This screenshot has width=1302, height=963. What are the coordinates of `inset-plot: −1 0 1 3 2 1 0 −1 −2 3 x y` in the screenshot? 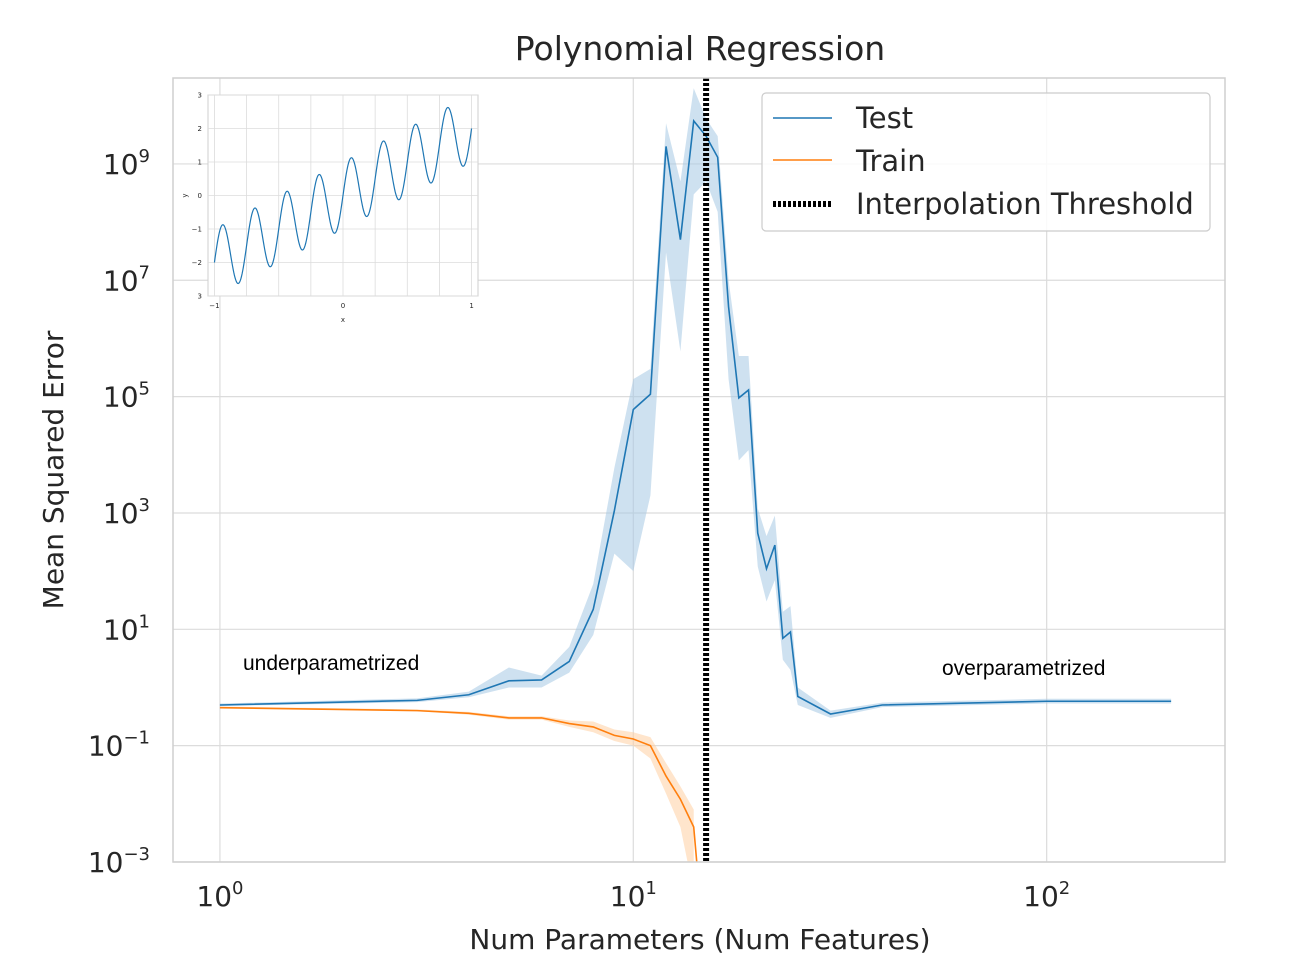 It's located at (330, 208).